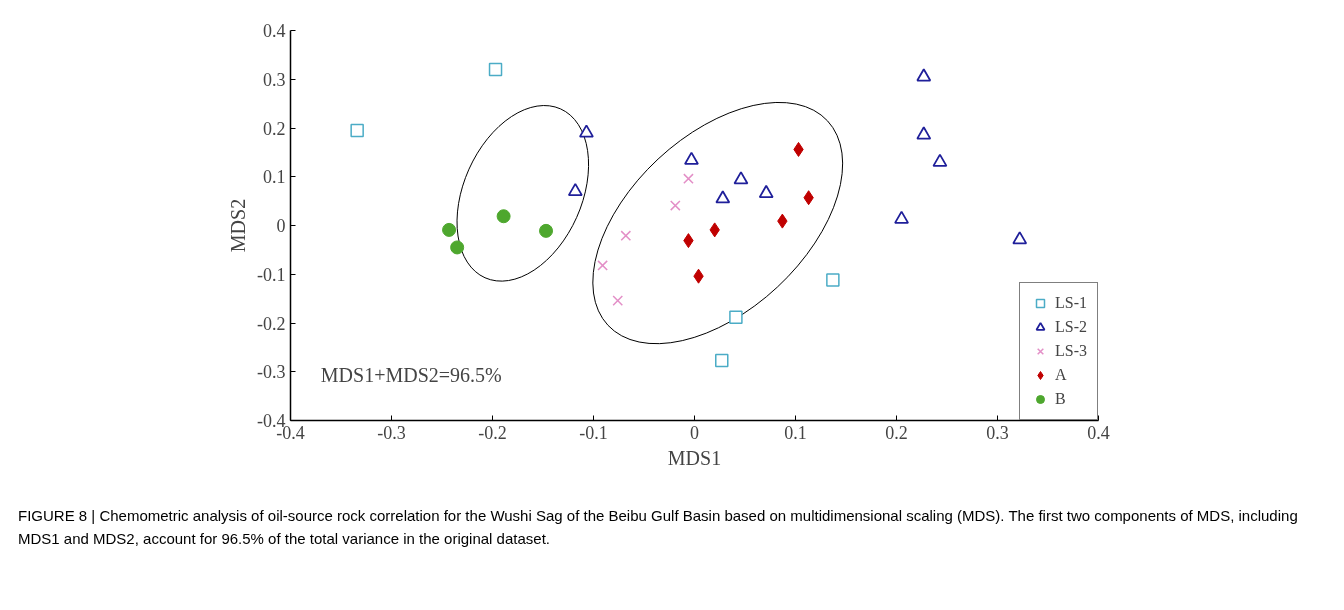 The height and width of the screenshot is (610, 1344). Describe the element at coordinates (1071, 303) in the screenshot. I see `legend-label: LS-1` at that location.